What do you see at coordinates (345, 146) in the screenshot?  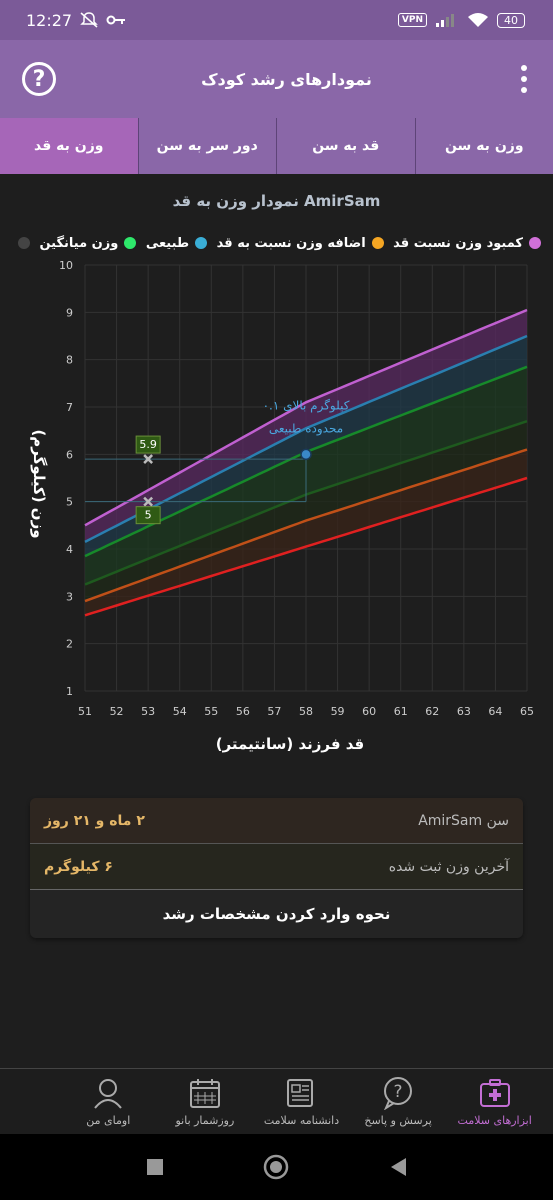 I see `tab-height-for-age: قد به سن` at bounding box center [345, 146].